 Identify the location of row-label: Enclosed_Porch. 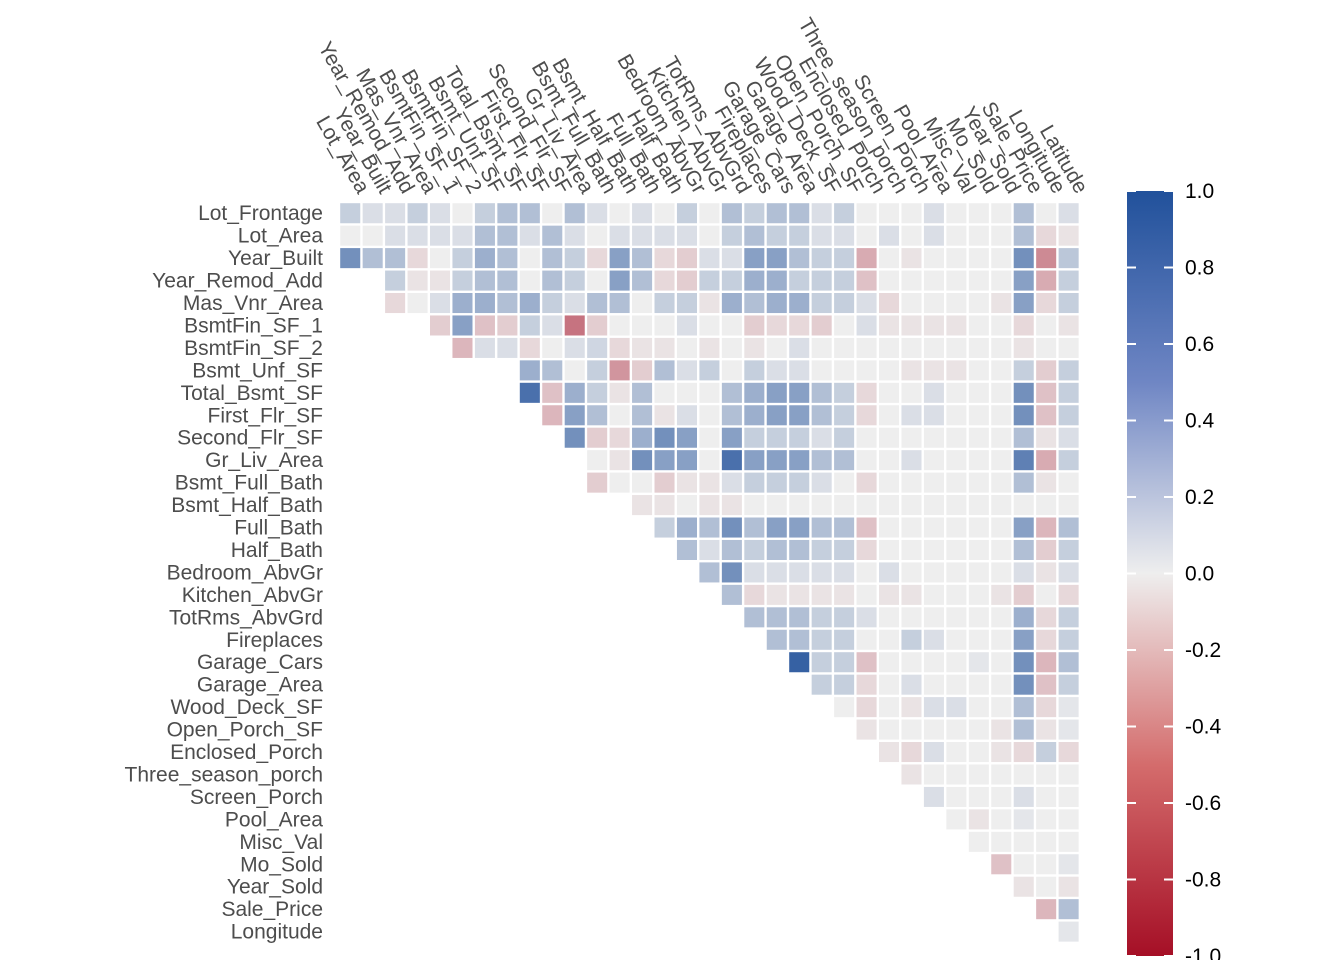
(246, 752).